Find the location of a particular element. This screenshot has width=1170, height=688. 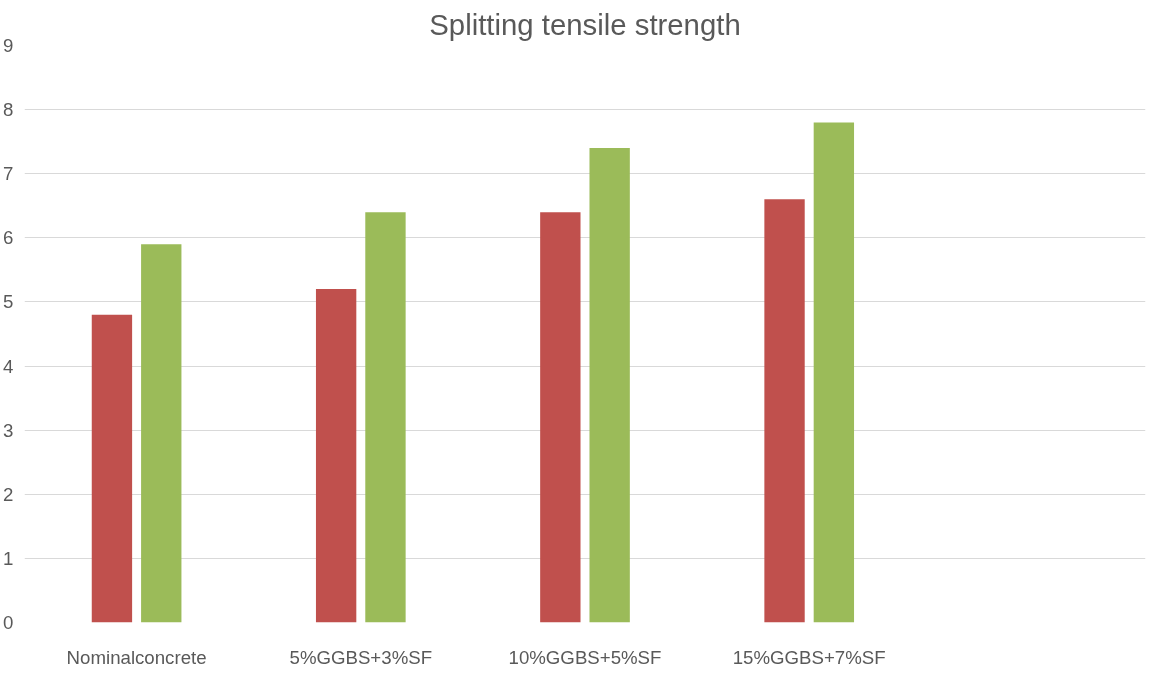

x-tick-label: 15%GGBS+7%SF is located at coordinates (809, 657).